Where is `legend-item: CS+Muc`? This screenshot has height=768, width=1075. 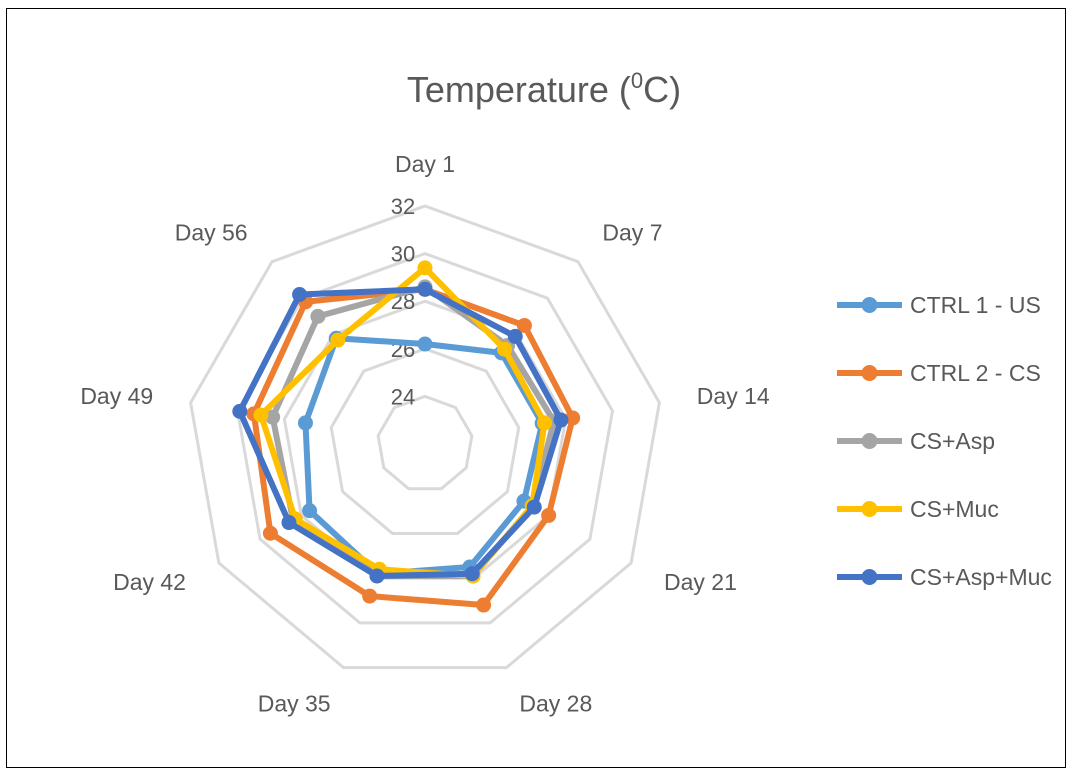 legend-item: CS+Muc is located at coordinates (918, 509).